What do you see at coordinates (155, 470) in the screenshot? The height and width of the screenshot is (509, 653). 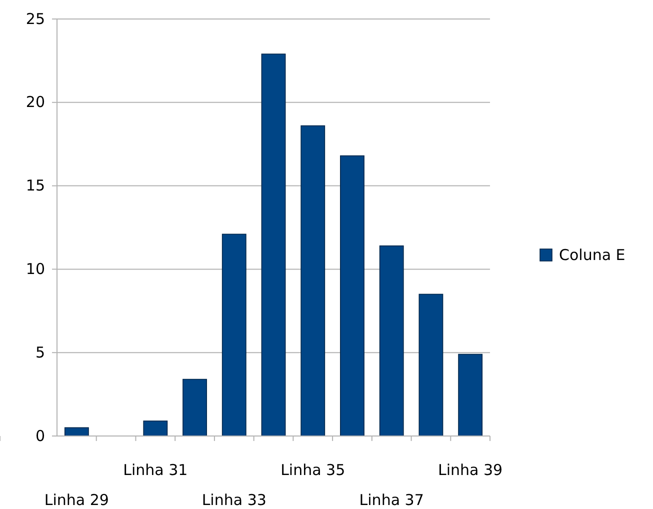 I see `x-tick-label: Linha 31` at bounding box center [155, 470].